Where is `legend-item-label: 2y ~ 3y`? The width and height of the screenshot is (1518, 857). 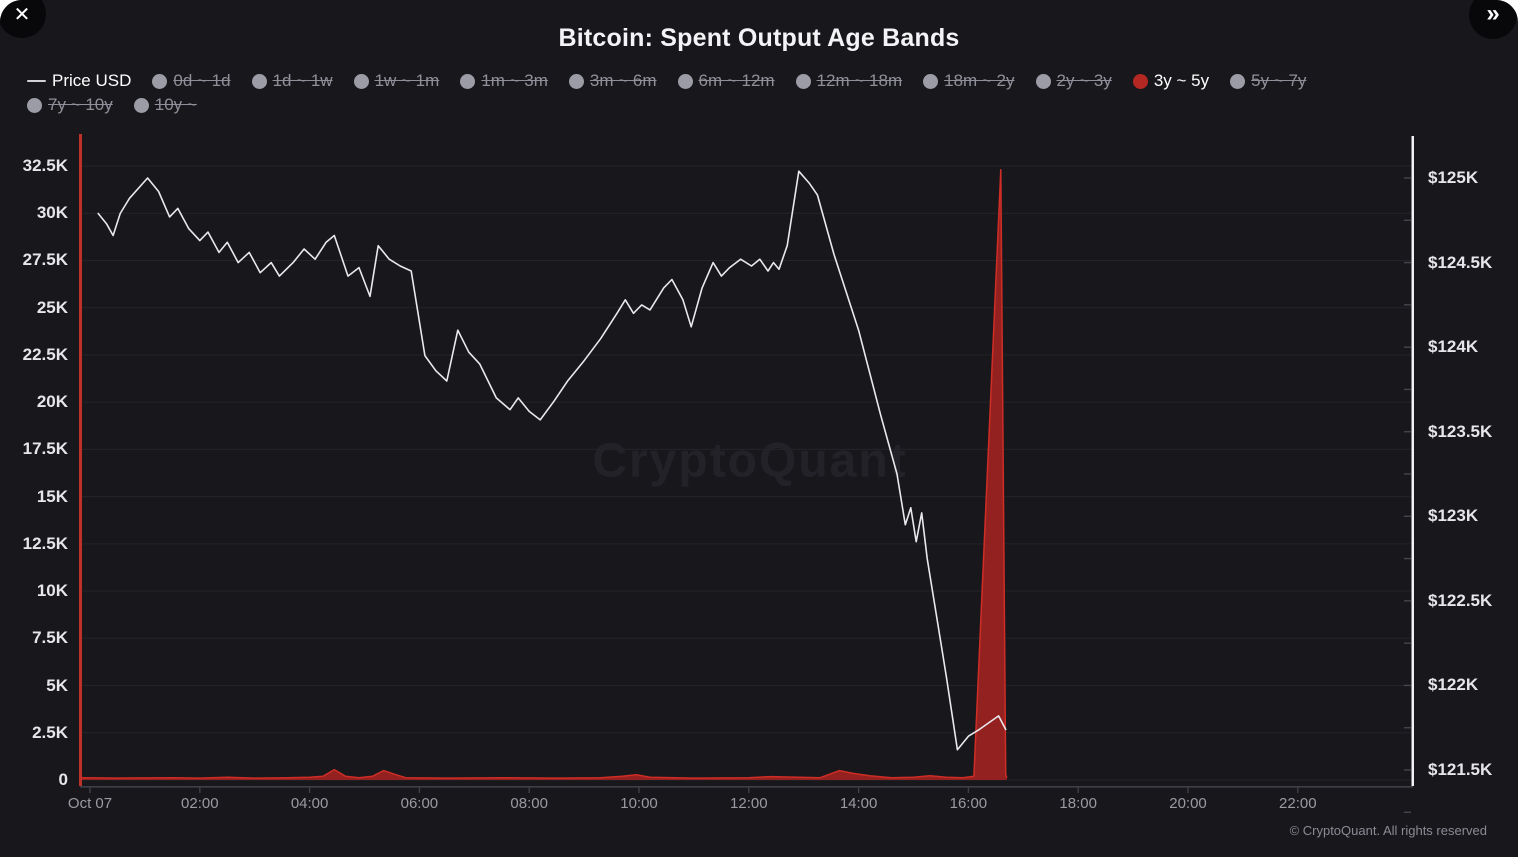
legend-item-label: 2y ~ 3y is located at coordinates (1084, 80).